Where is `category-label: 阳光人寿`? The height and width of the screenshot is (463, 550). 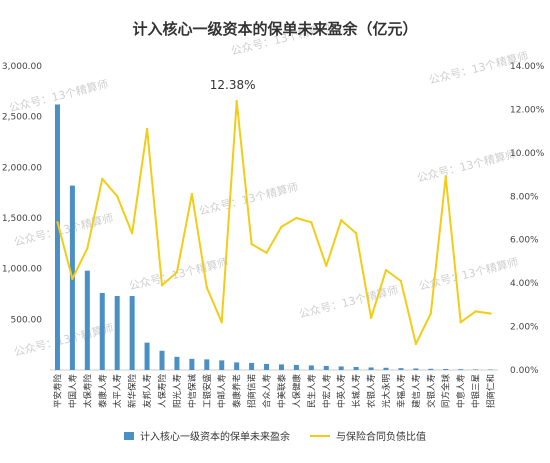 category-label: 阳光人寿 is located at coordinates (177, 391).